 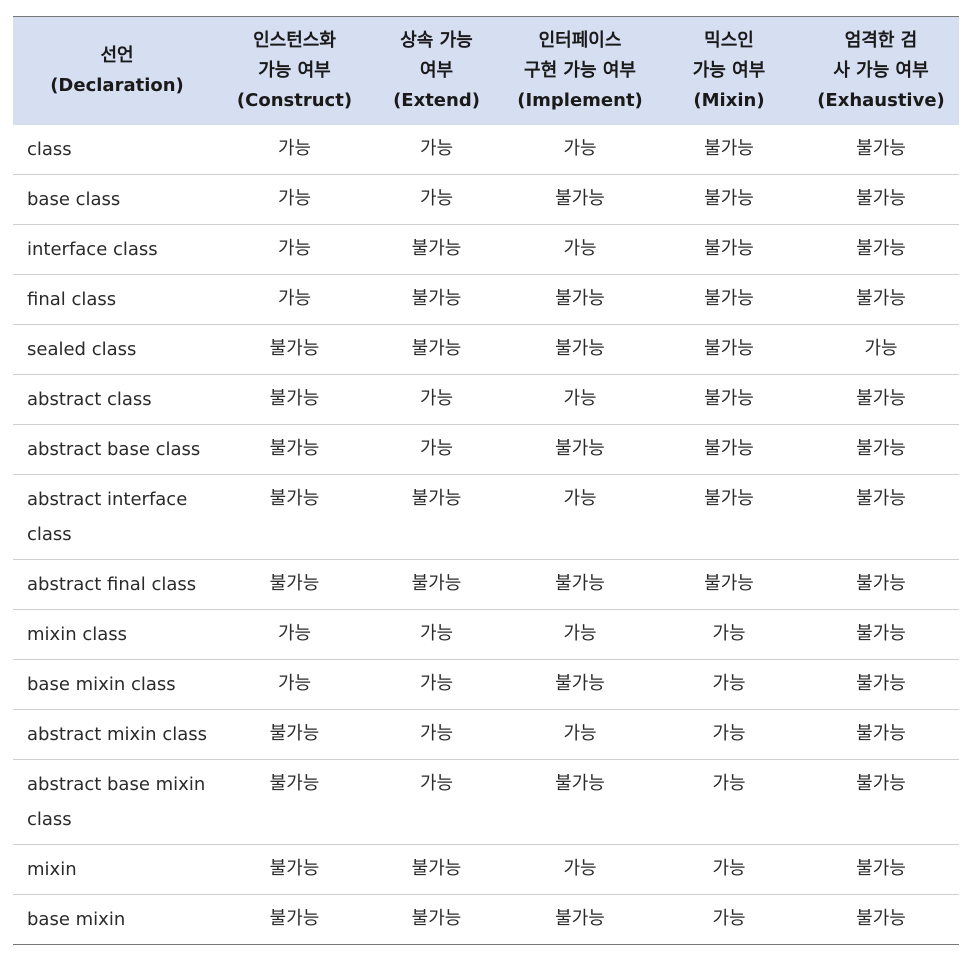 What do you see at coordinates (117, 349) in the screenshot?
I see `cell-declaration: sealed class` at bounding box center [117, 349].